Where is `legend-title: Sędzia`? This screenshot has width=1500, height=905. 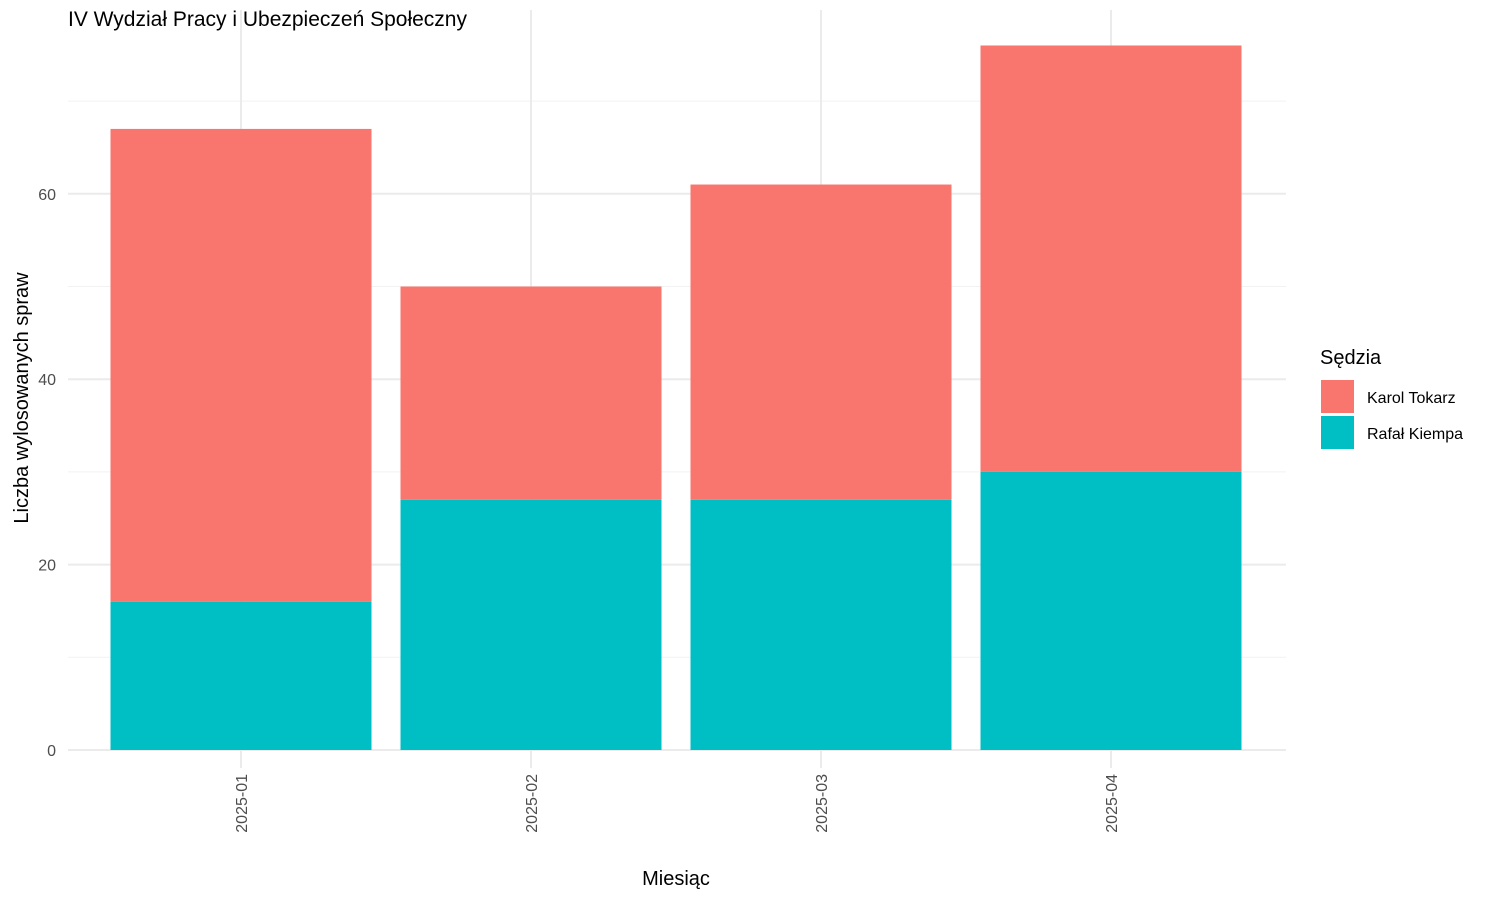
legend-title: Sędzia is located at coordinates (1351, 358).